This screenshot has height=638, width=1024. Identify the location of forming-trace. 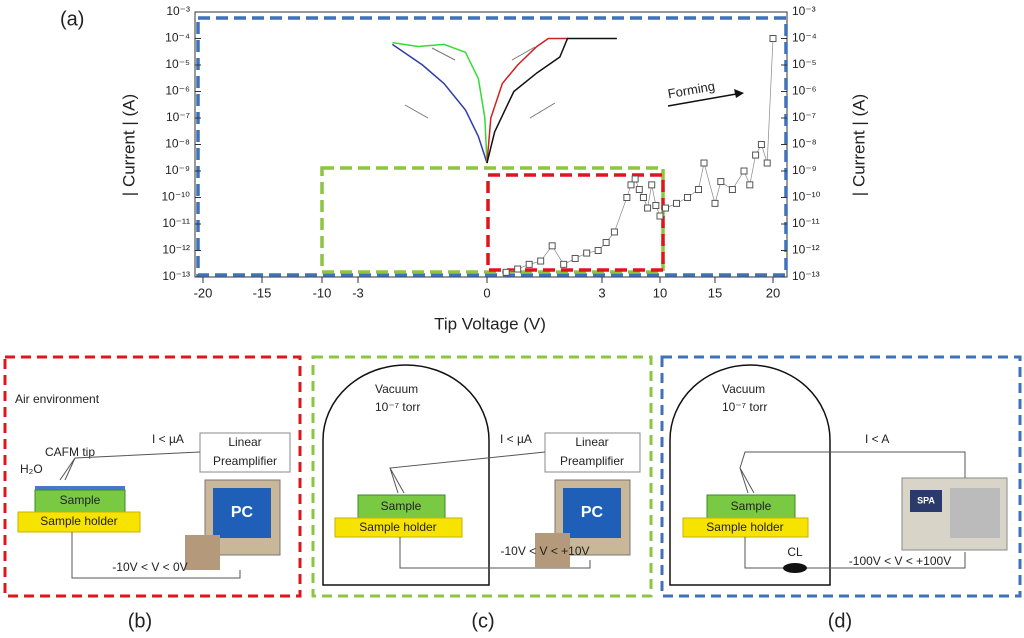
(640, 155).